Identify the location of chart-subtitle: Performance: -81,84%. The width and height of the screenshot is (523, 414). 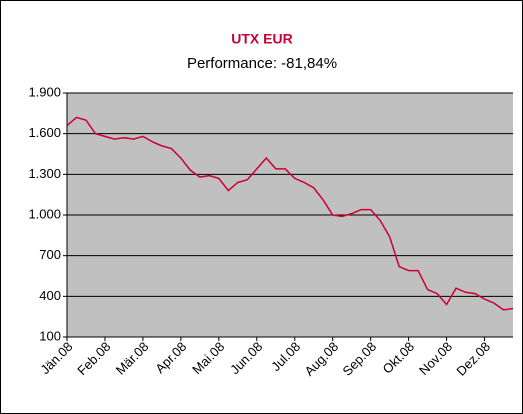
(262, 63).